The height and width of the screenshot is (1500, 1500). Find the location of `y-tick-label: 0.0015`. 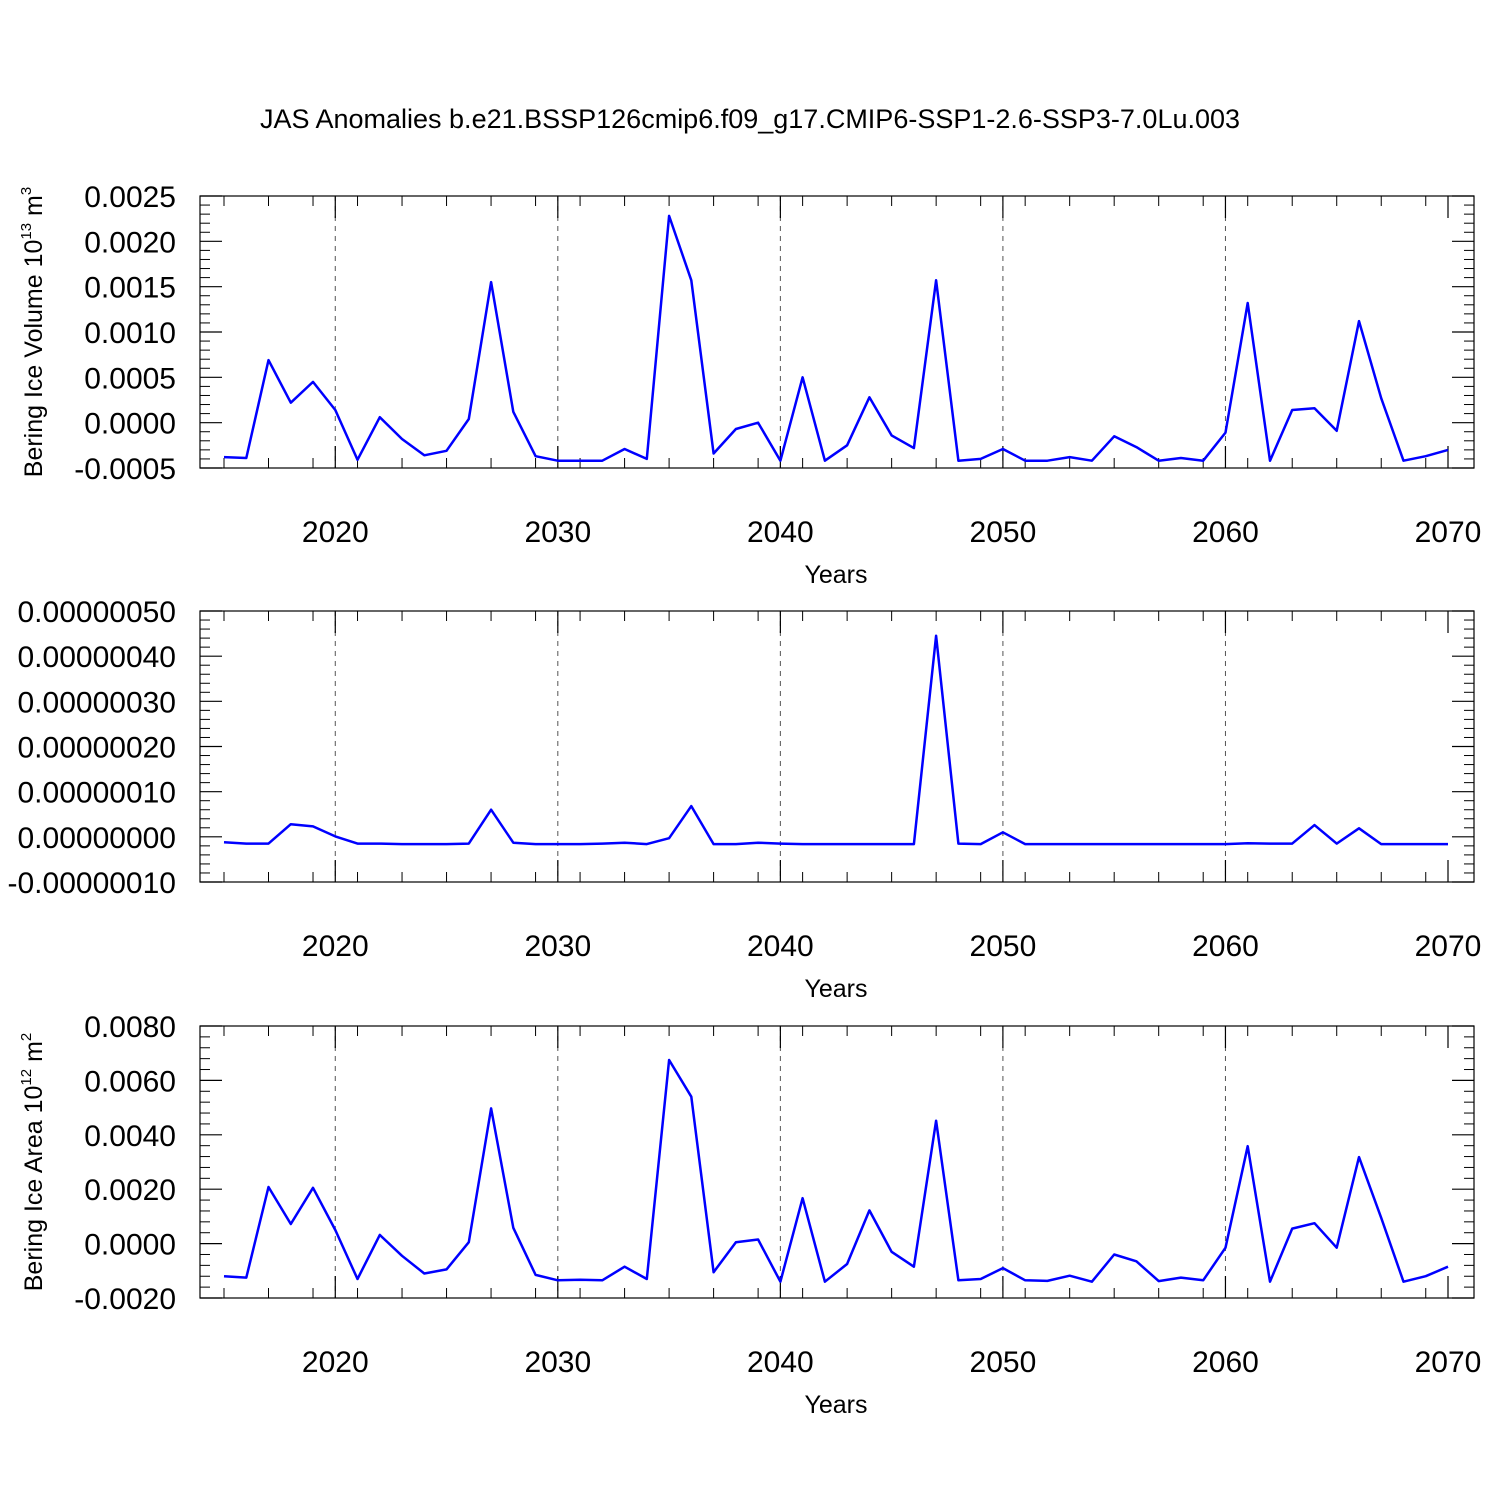

y-tick-label: 0.0015 is located at coordinates (130, 288).